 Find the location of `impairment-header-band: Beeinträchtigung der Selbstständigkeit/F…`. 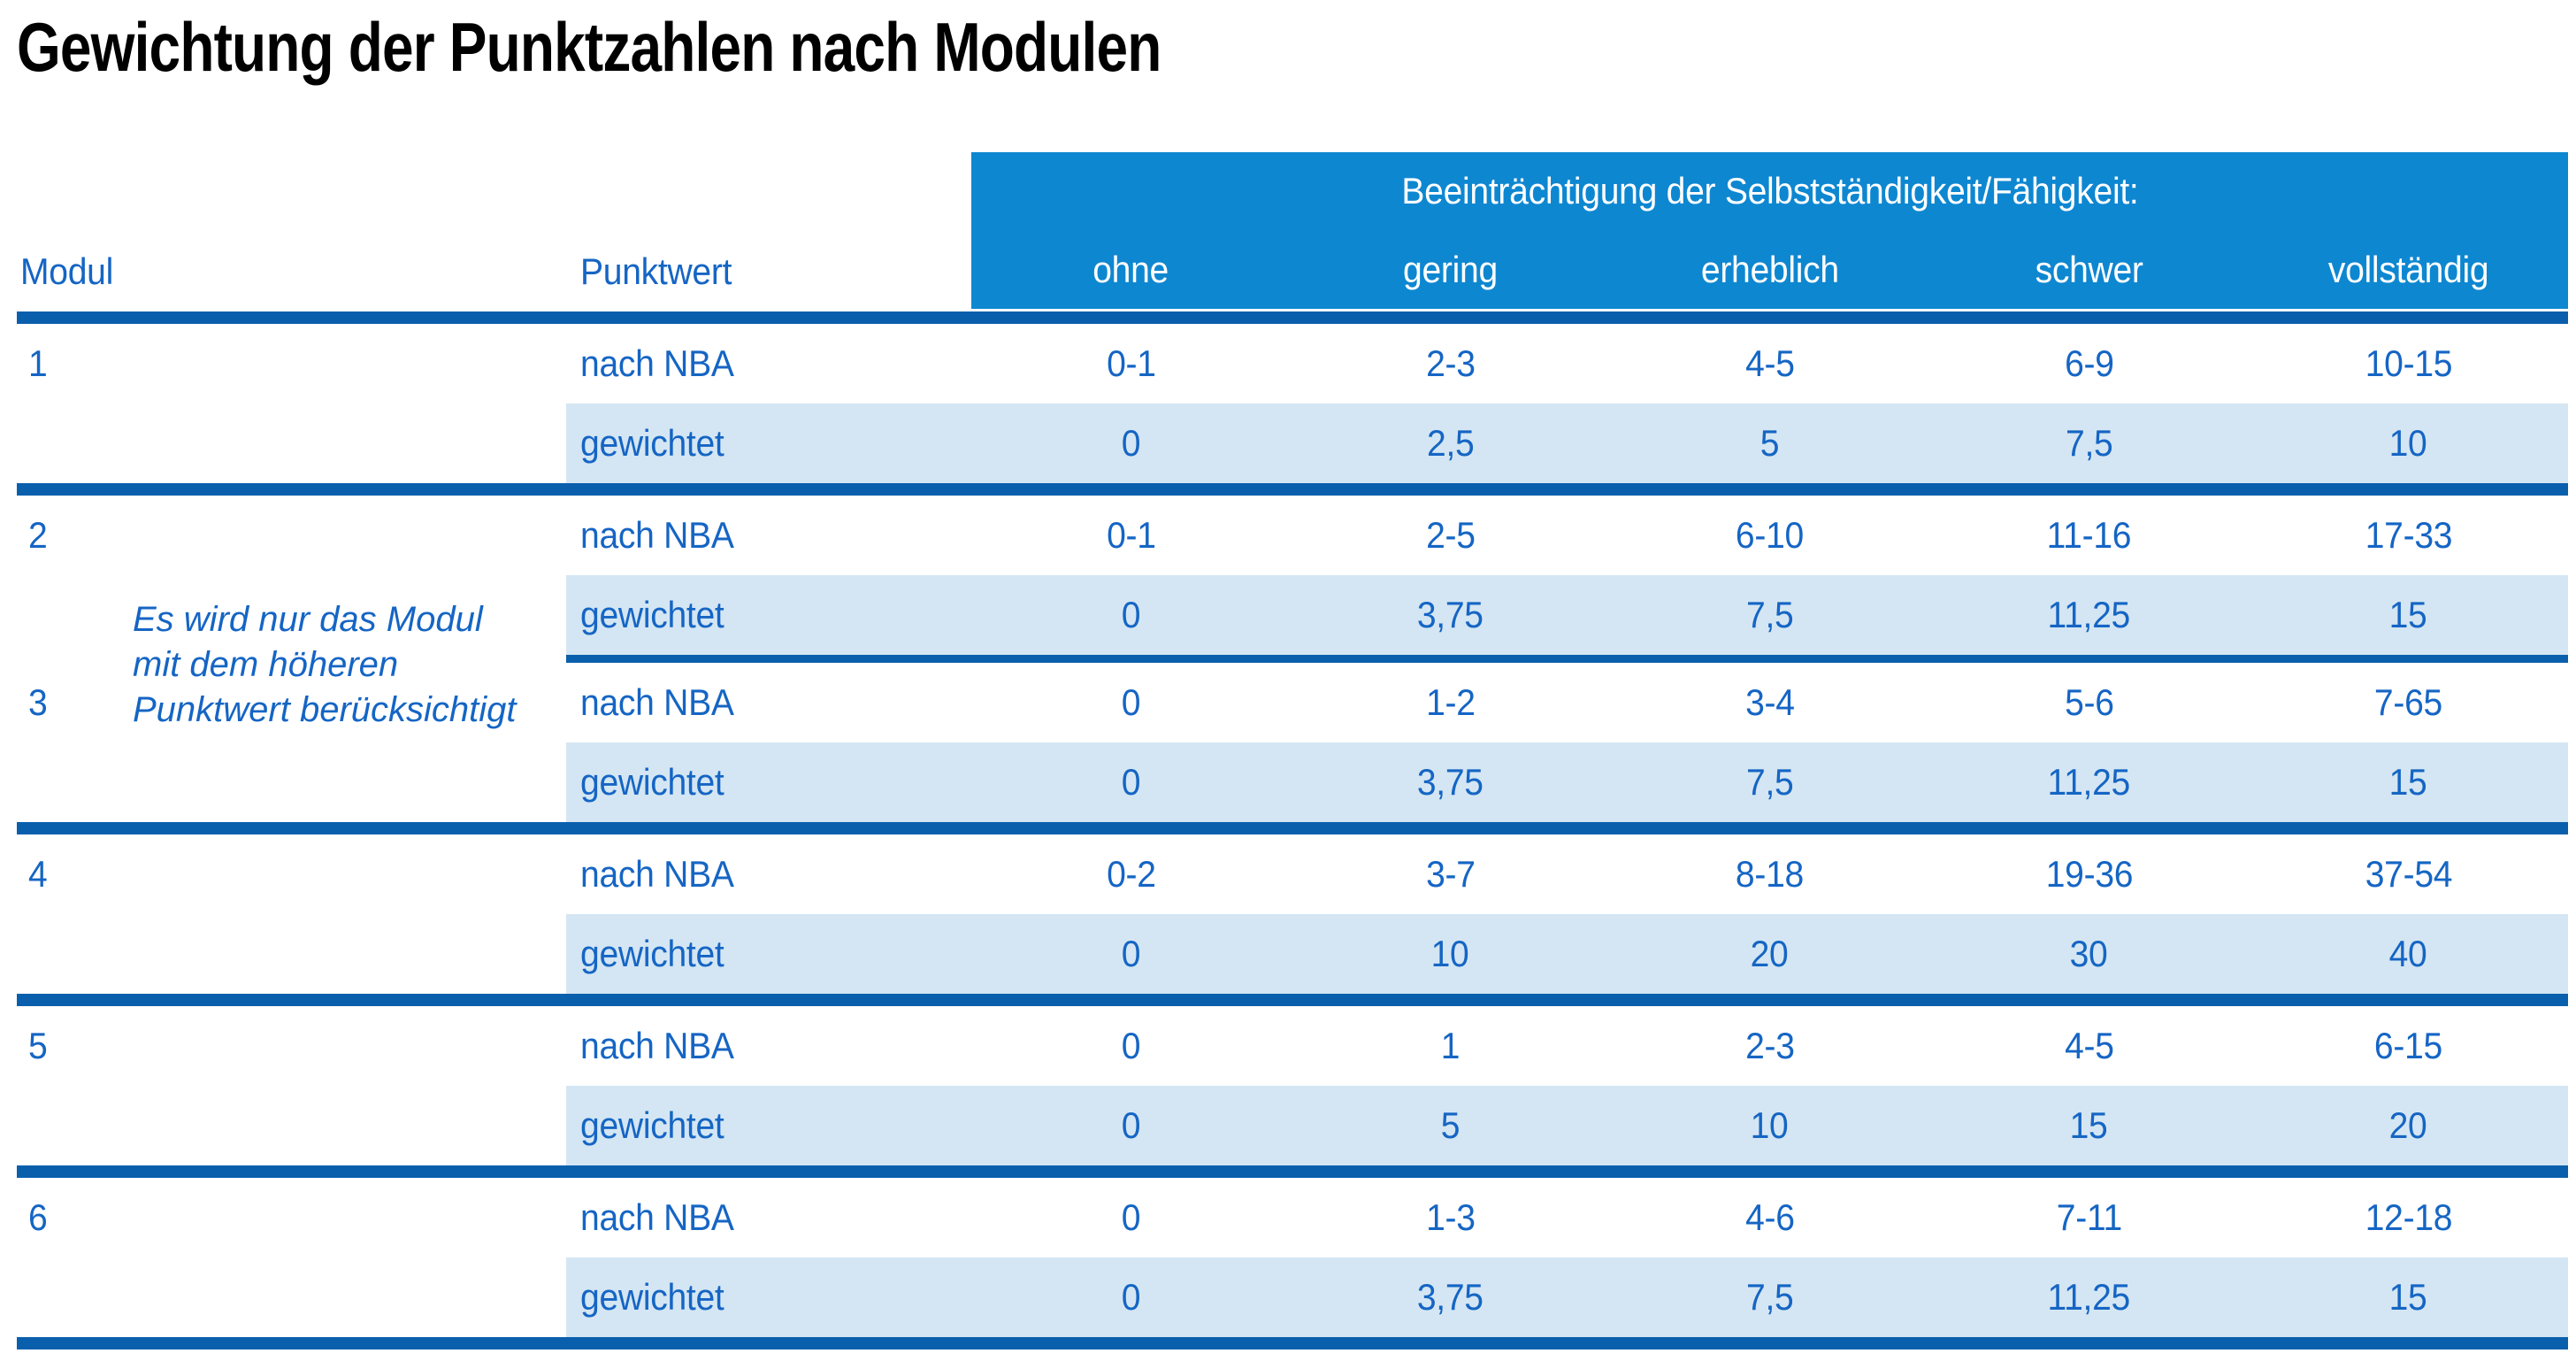

impairment-header-band: Beeinträchtigung der Selbstständigkeit/F… is located at coordinates (1769, 230).